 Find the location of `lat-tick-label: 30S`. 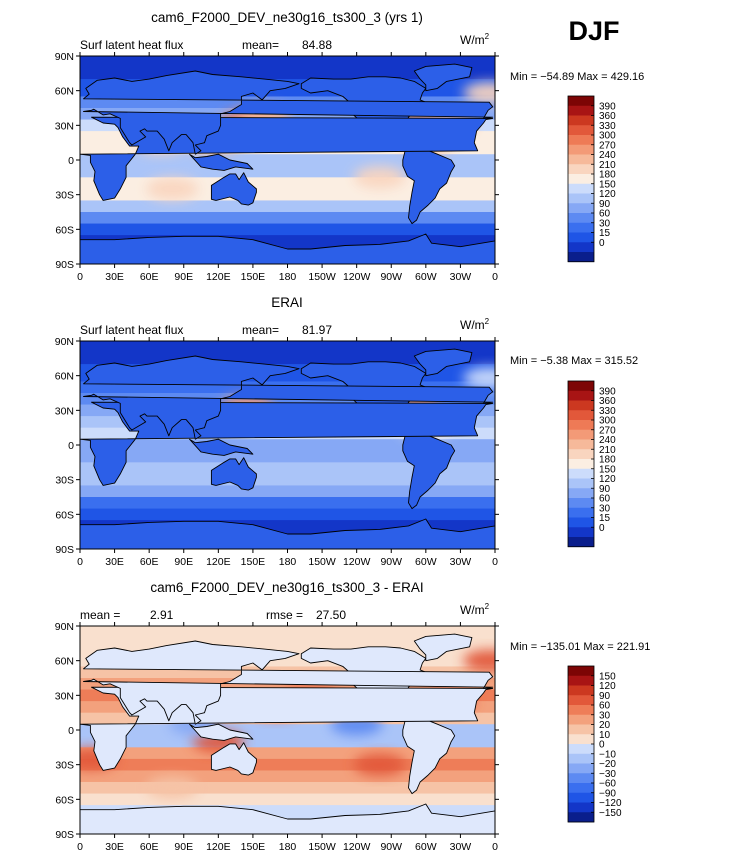

lat-tick-label: 30S is located at coordinates (64, 481).